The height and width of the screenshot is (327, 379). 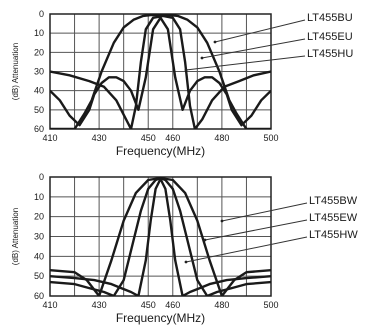 I want to click on legend-entry-lt455bw: LT455BW, so click(x=333, y=201).